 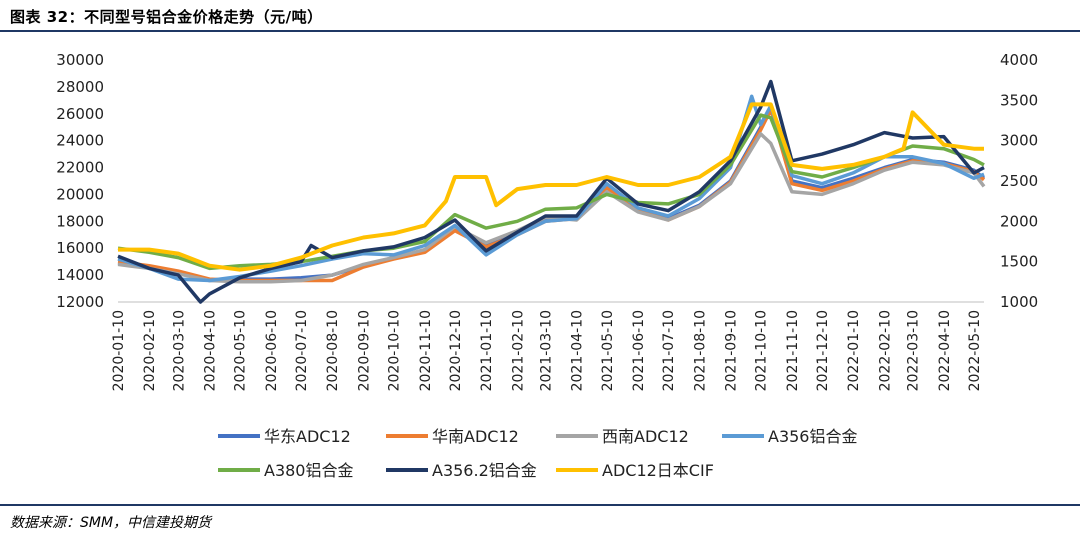 I want to click on right-tick-label: 2500, so click(x=1019, y=181).